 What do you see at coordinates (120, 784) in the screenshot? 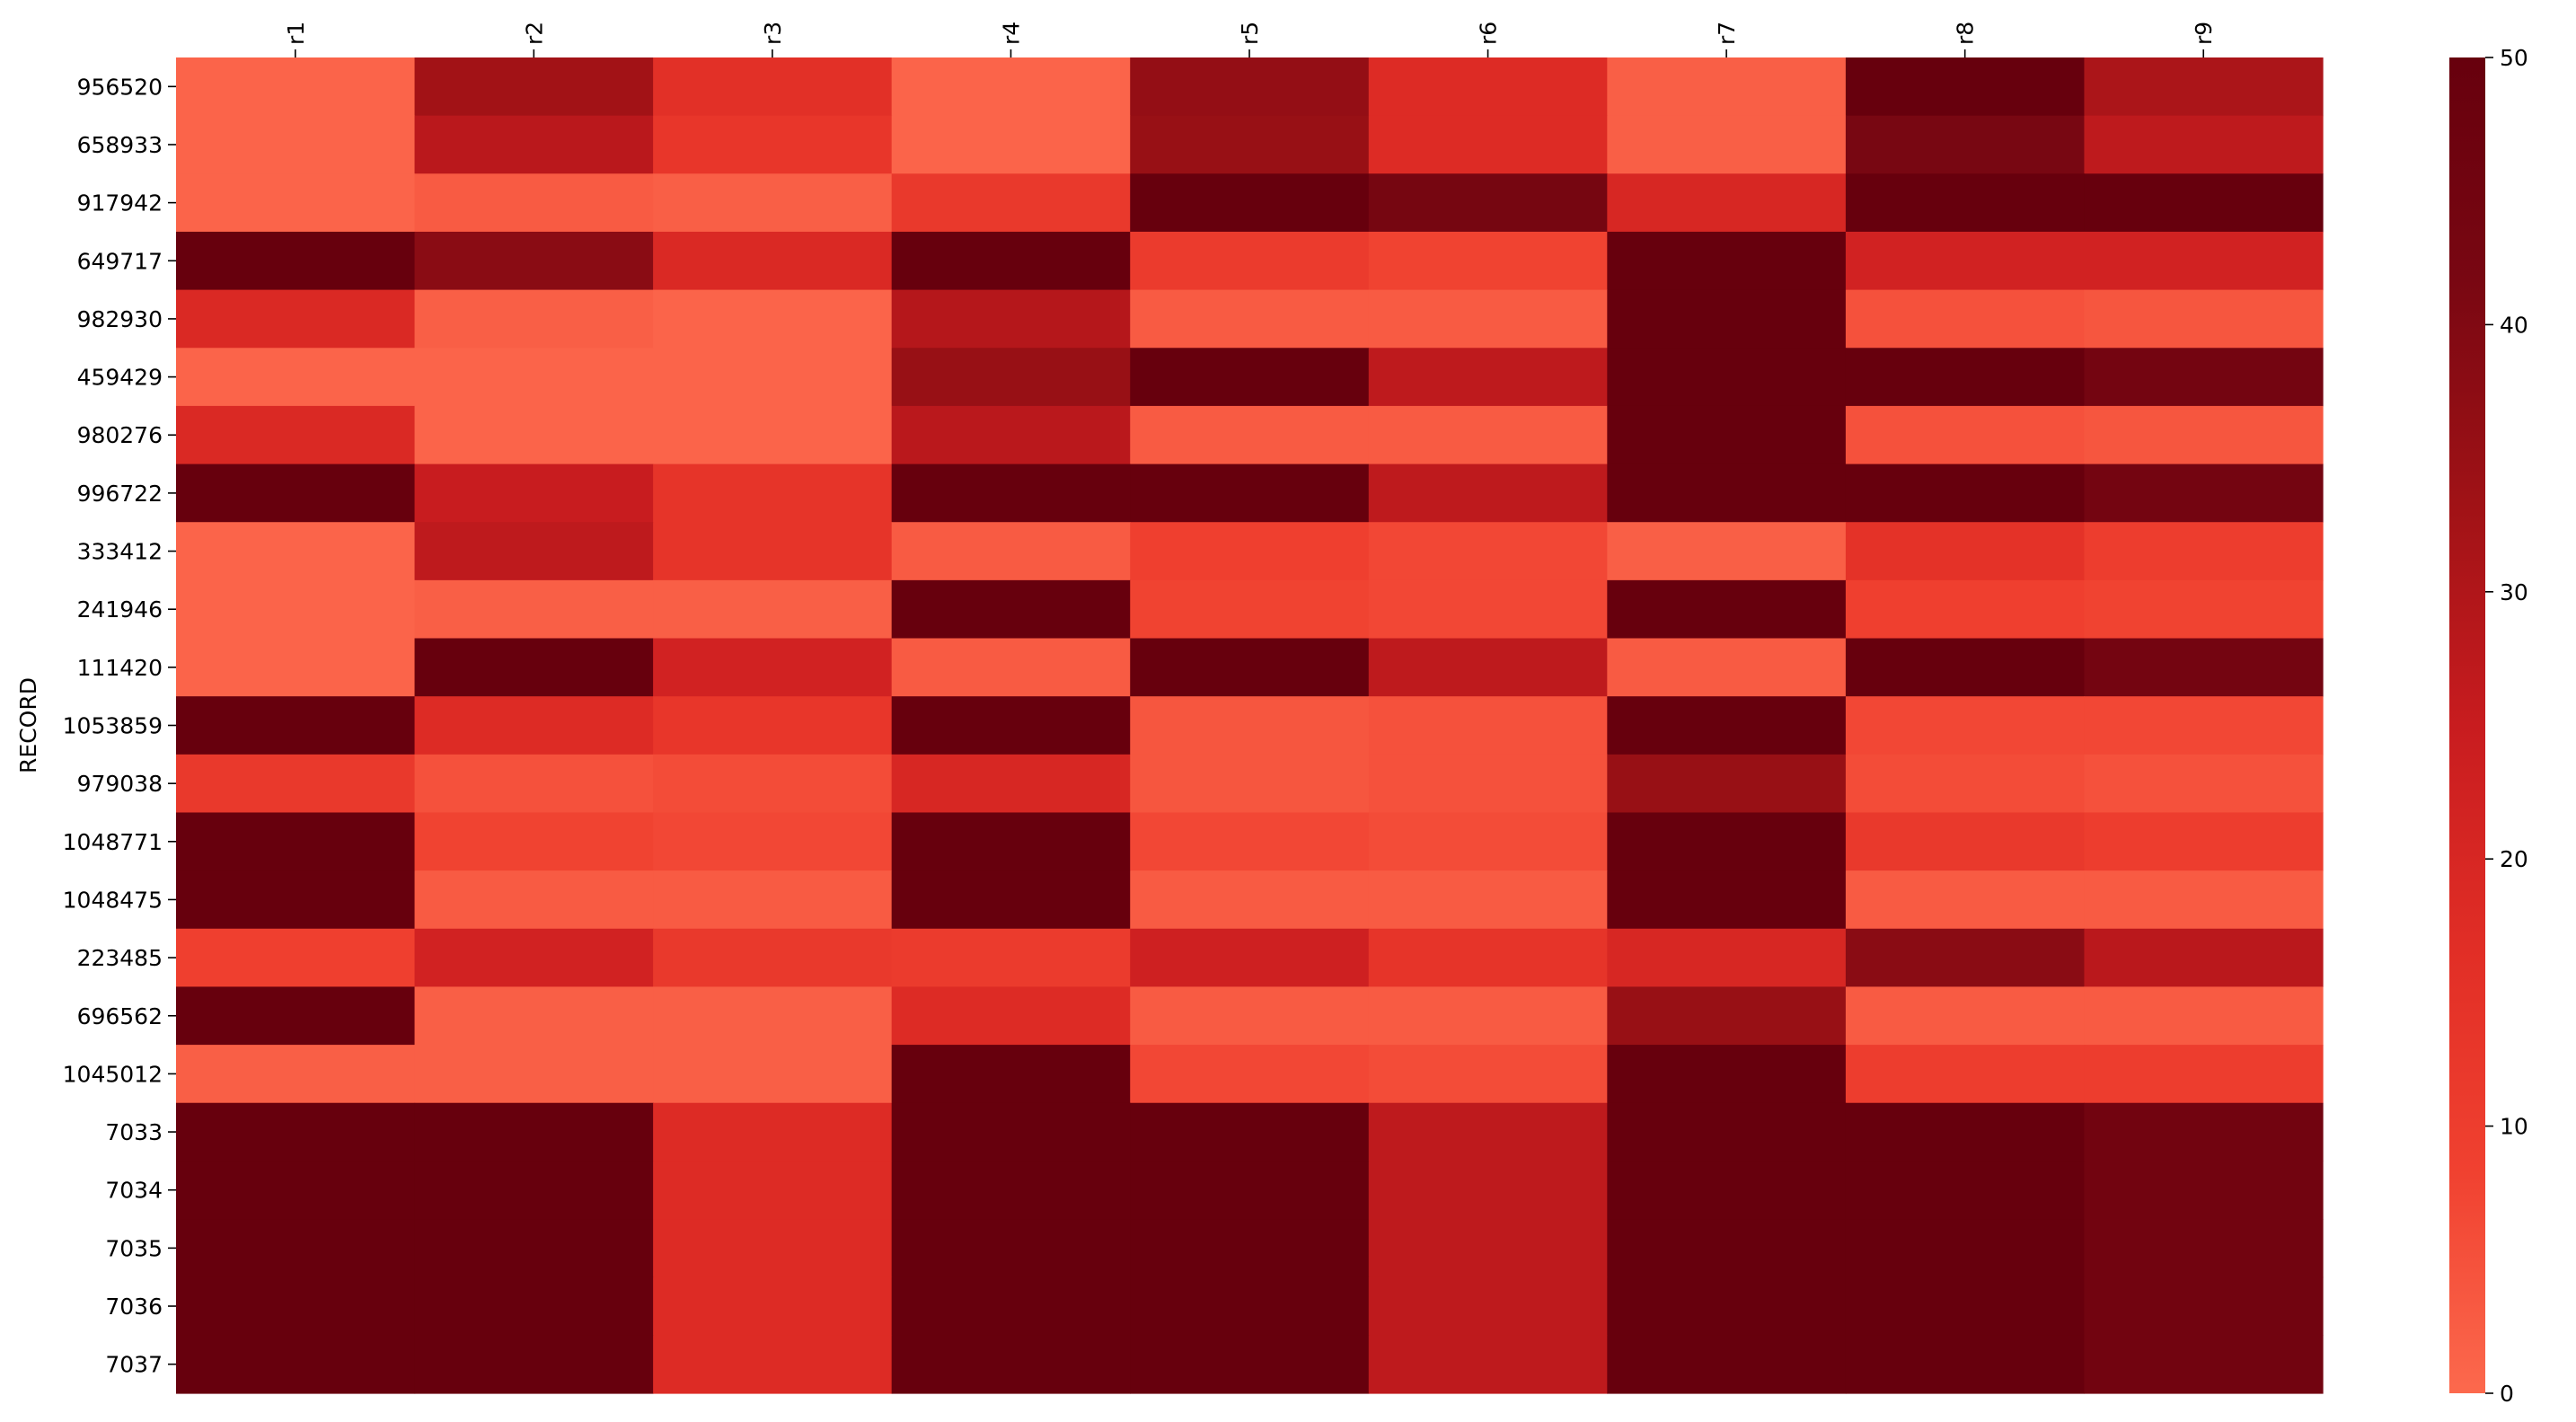
I see `y-tick-label: 979038` at bounding box center [120, 784].